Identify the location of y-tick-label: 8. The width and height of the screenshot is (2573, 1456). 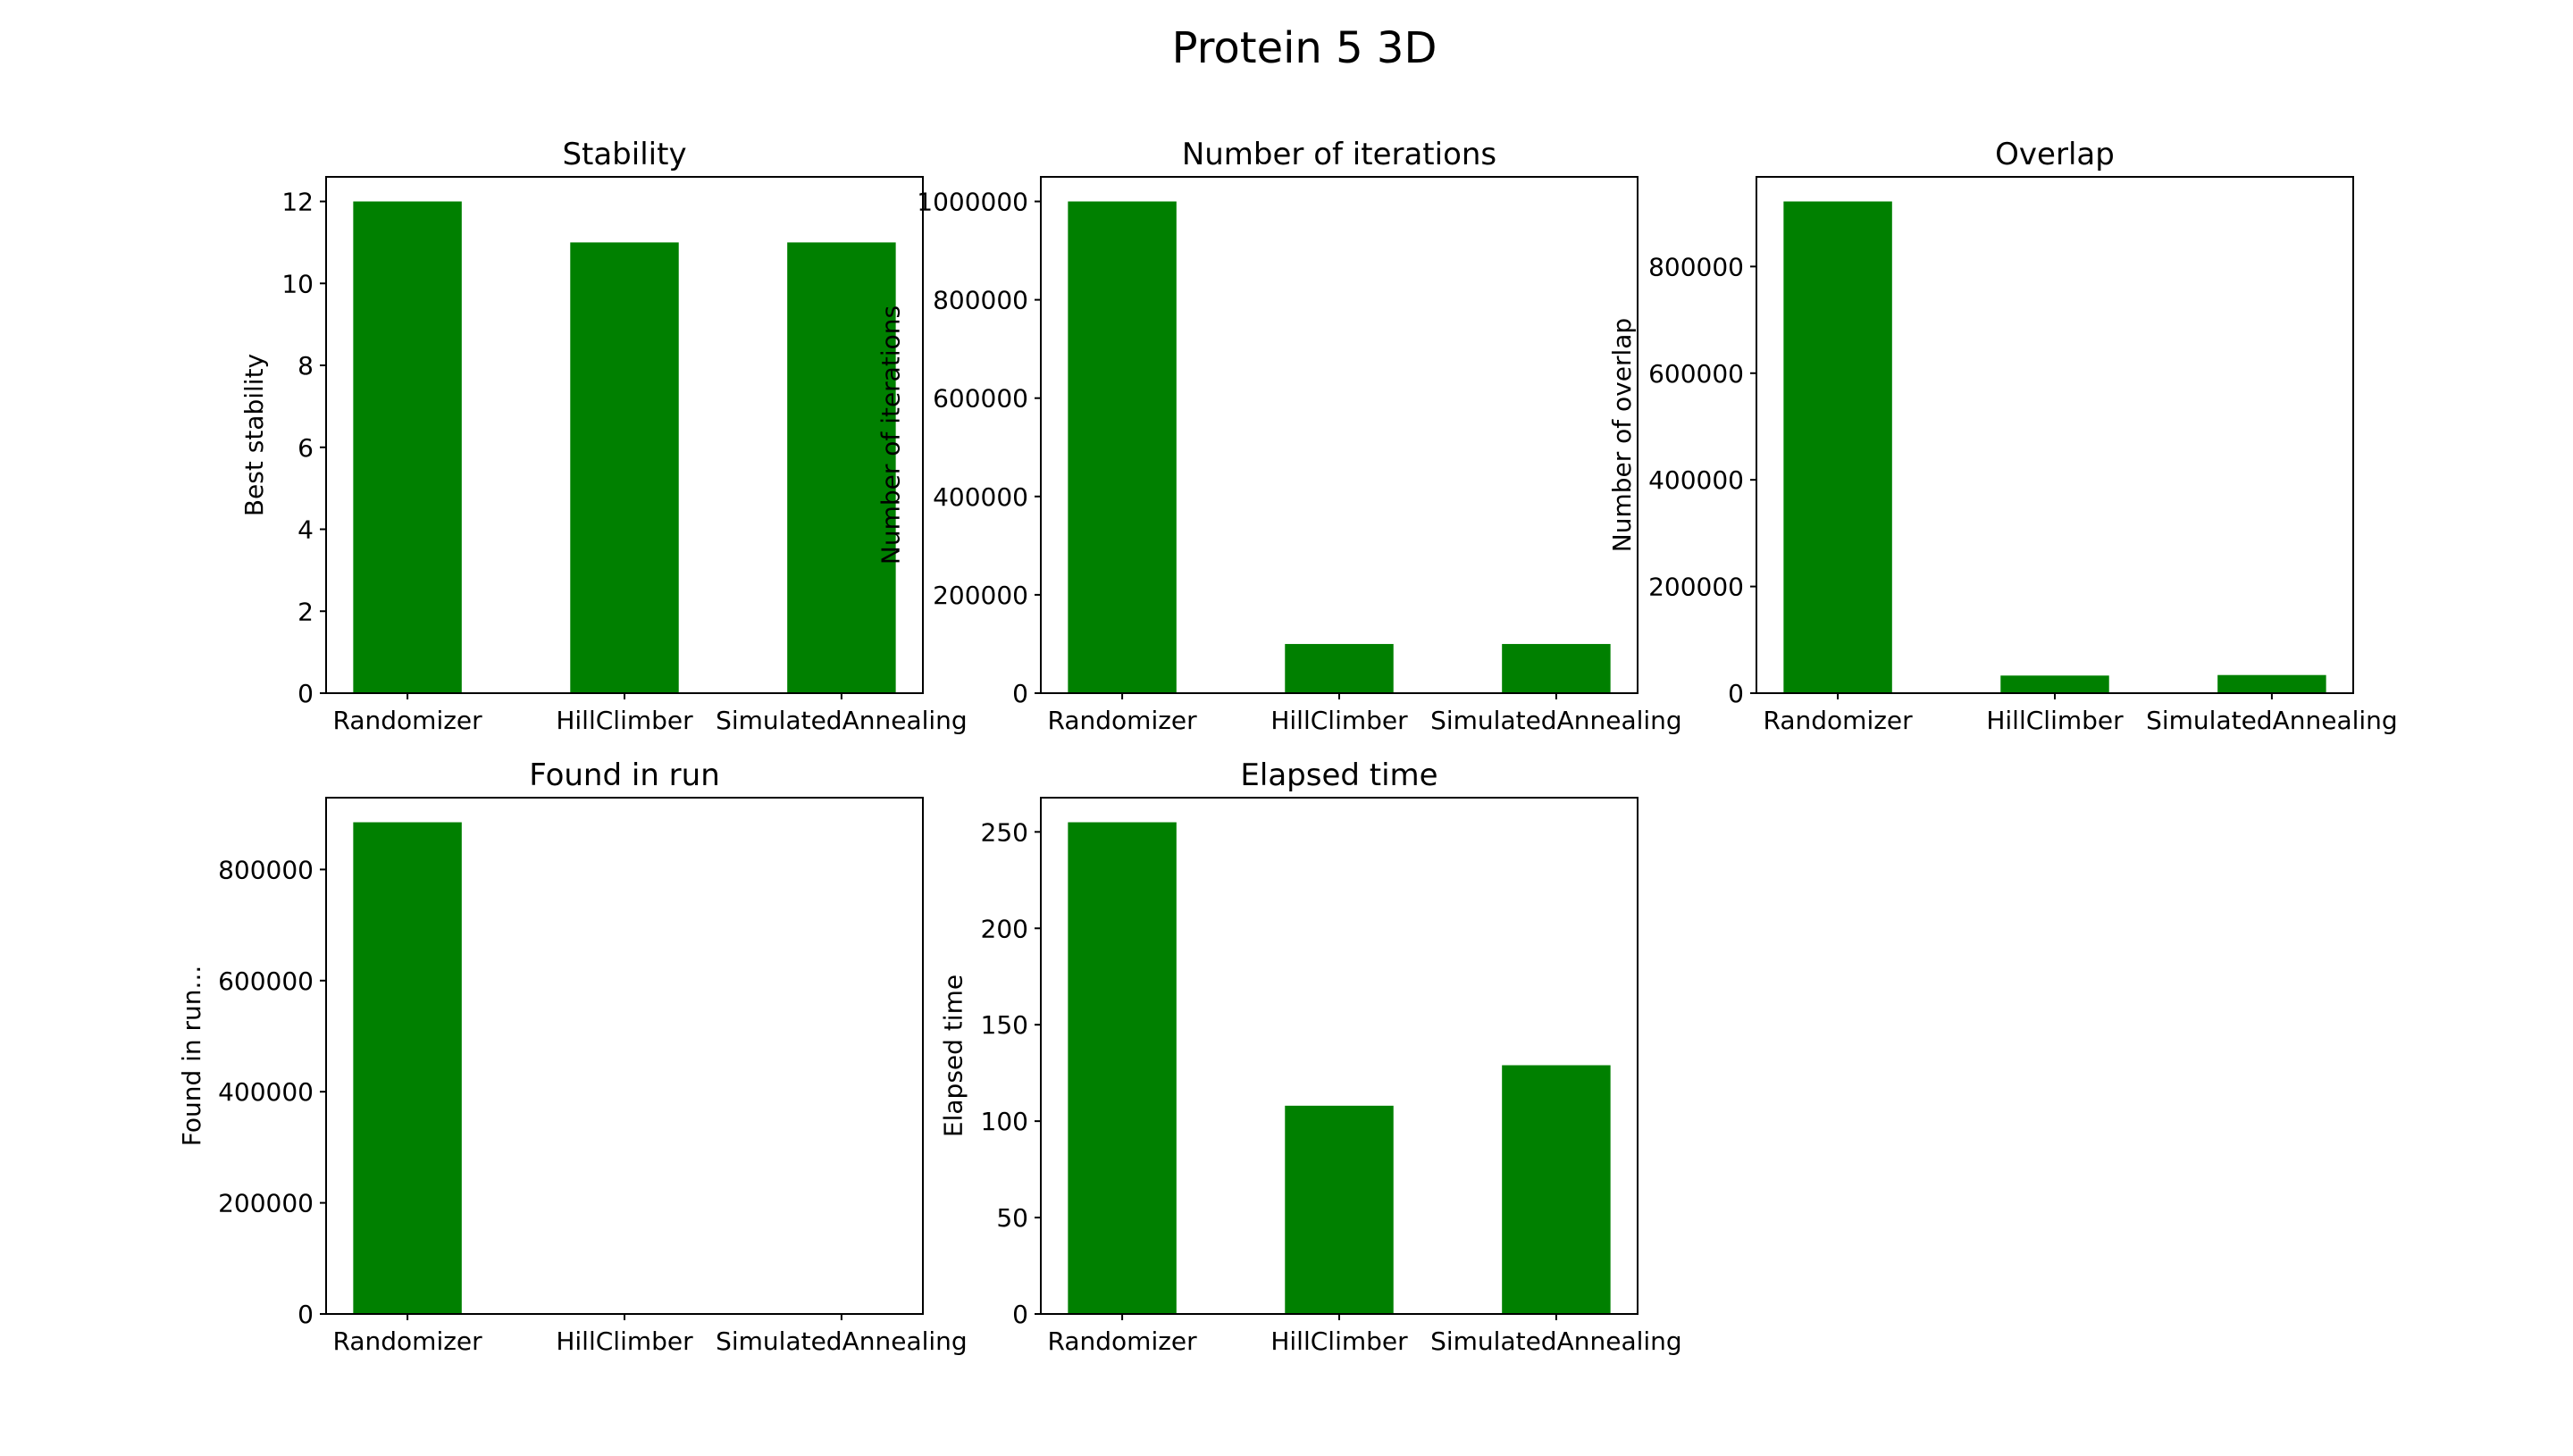
(306, 366).